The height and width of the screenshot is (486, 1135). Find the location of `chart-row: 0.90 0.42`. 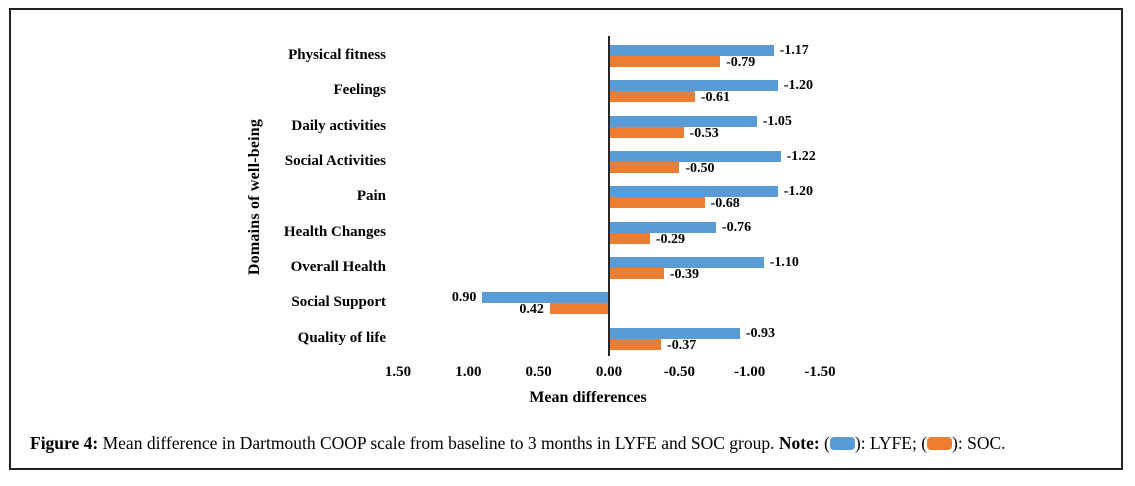

chart-row: 0.90 0.42 is located at coordinates (609, 302).